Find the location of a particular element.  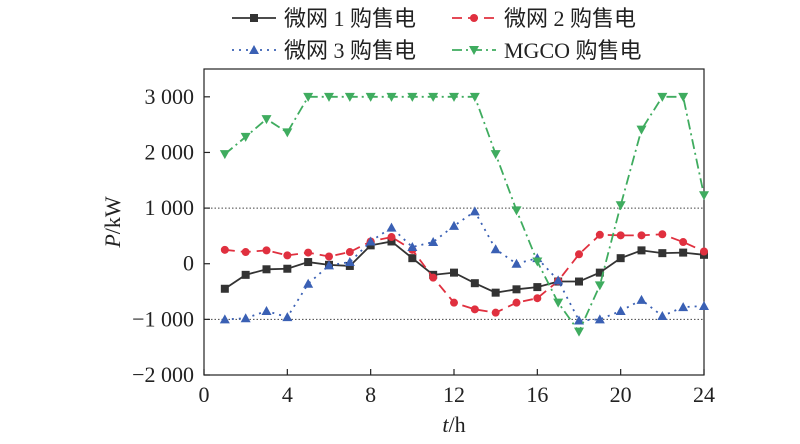

x-axis-label-unit: /h is located at coordinates (457, 424).